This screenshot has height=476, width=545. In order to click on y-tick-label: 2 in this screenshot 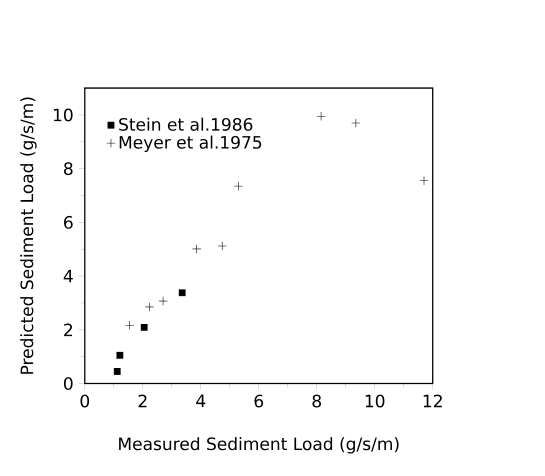, I will do `click(68, 329)`.